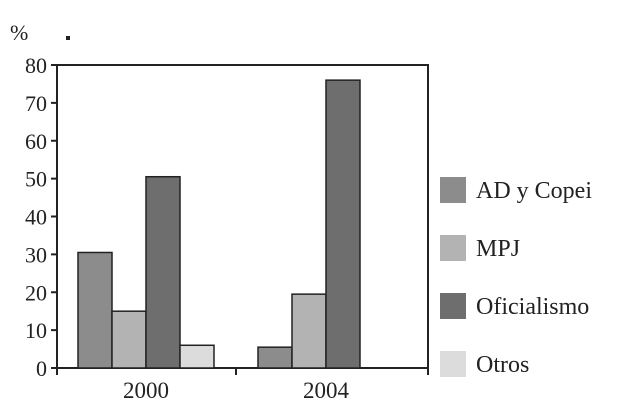  Describe the element at coordinates (36, 217) in the screenshot. I see `y-tick-label: 40` at that location.